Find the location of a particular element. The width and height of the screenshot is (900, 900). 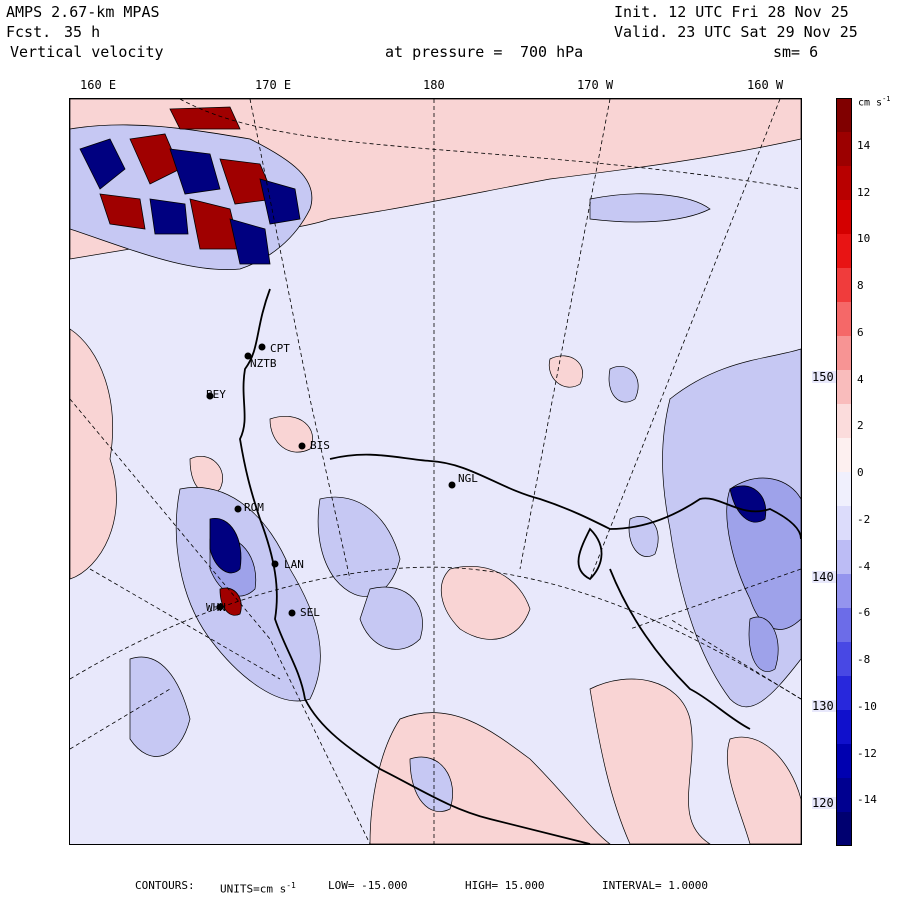

station-label-ngl: NGL is located at coordinates (468, 478).